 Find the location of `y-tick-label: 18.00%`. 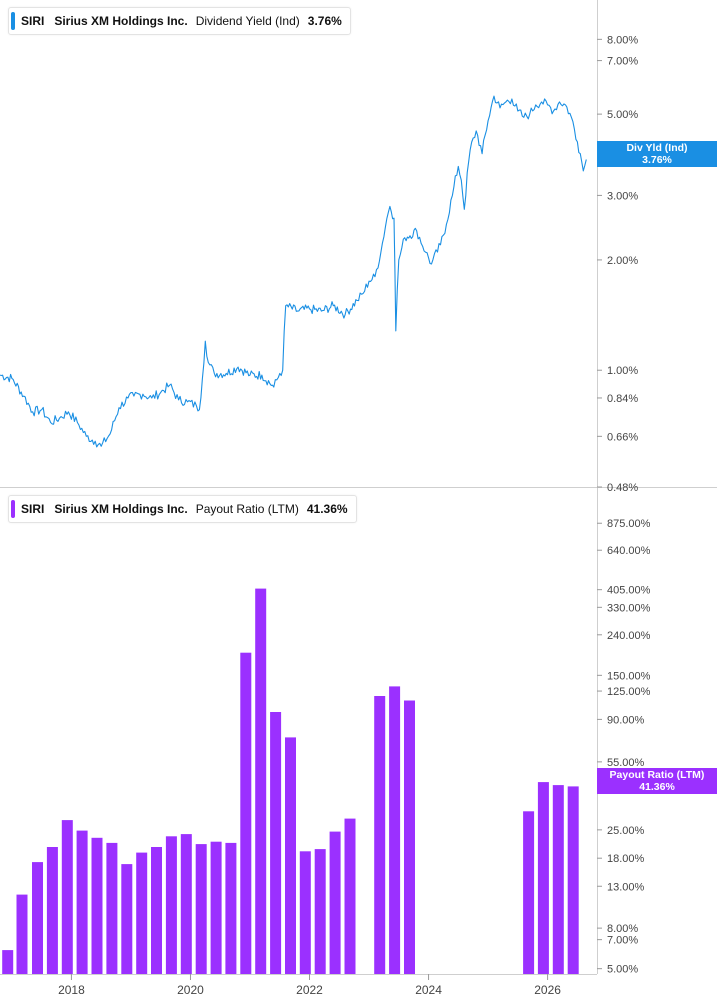

y-tick-label: 18.00% is located at coordinates (626, 859).